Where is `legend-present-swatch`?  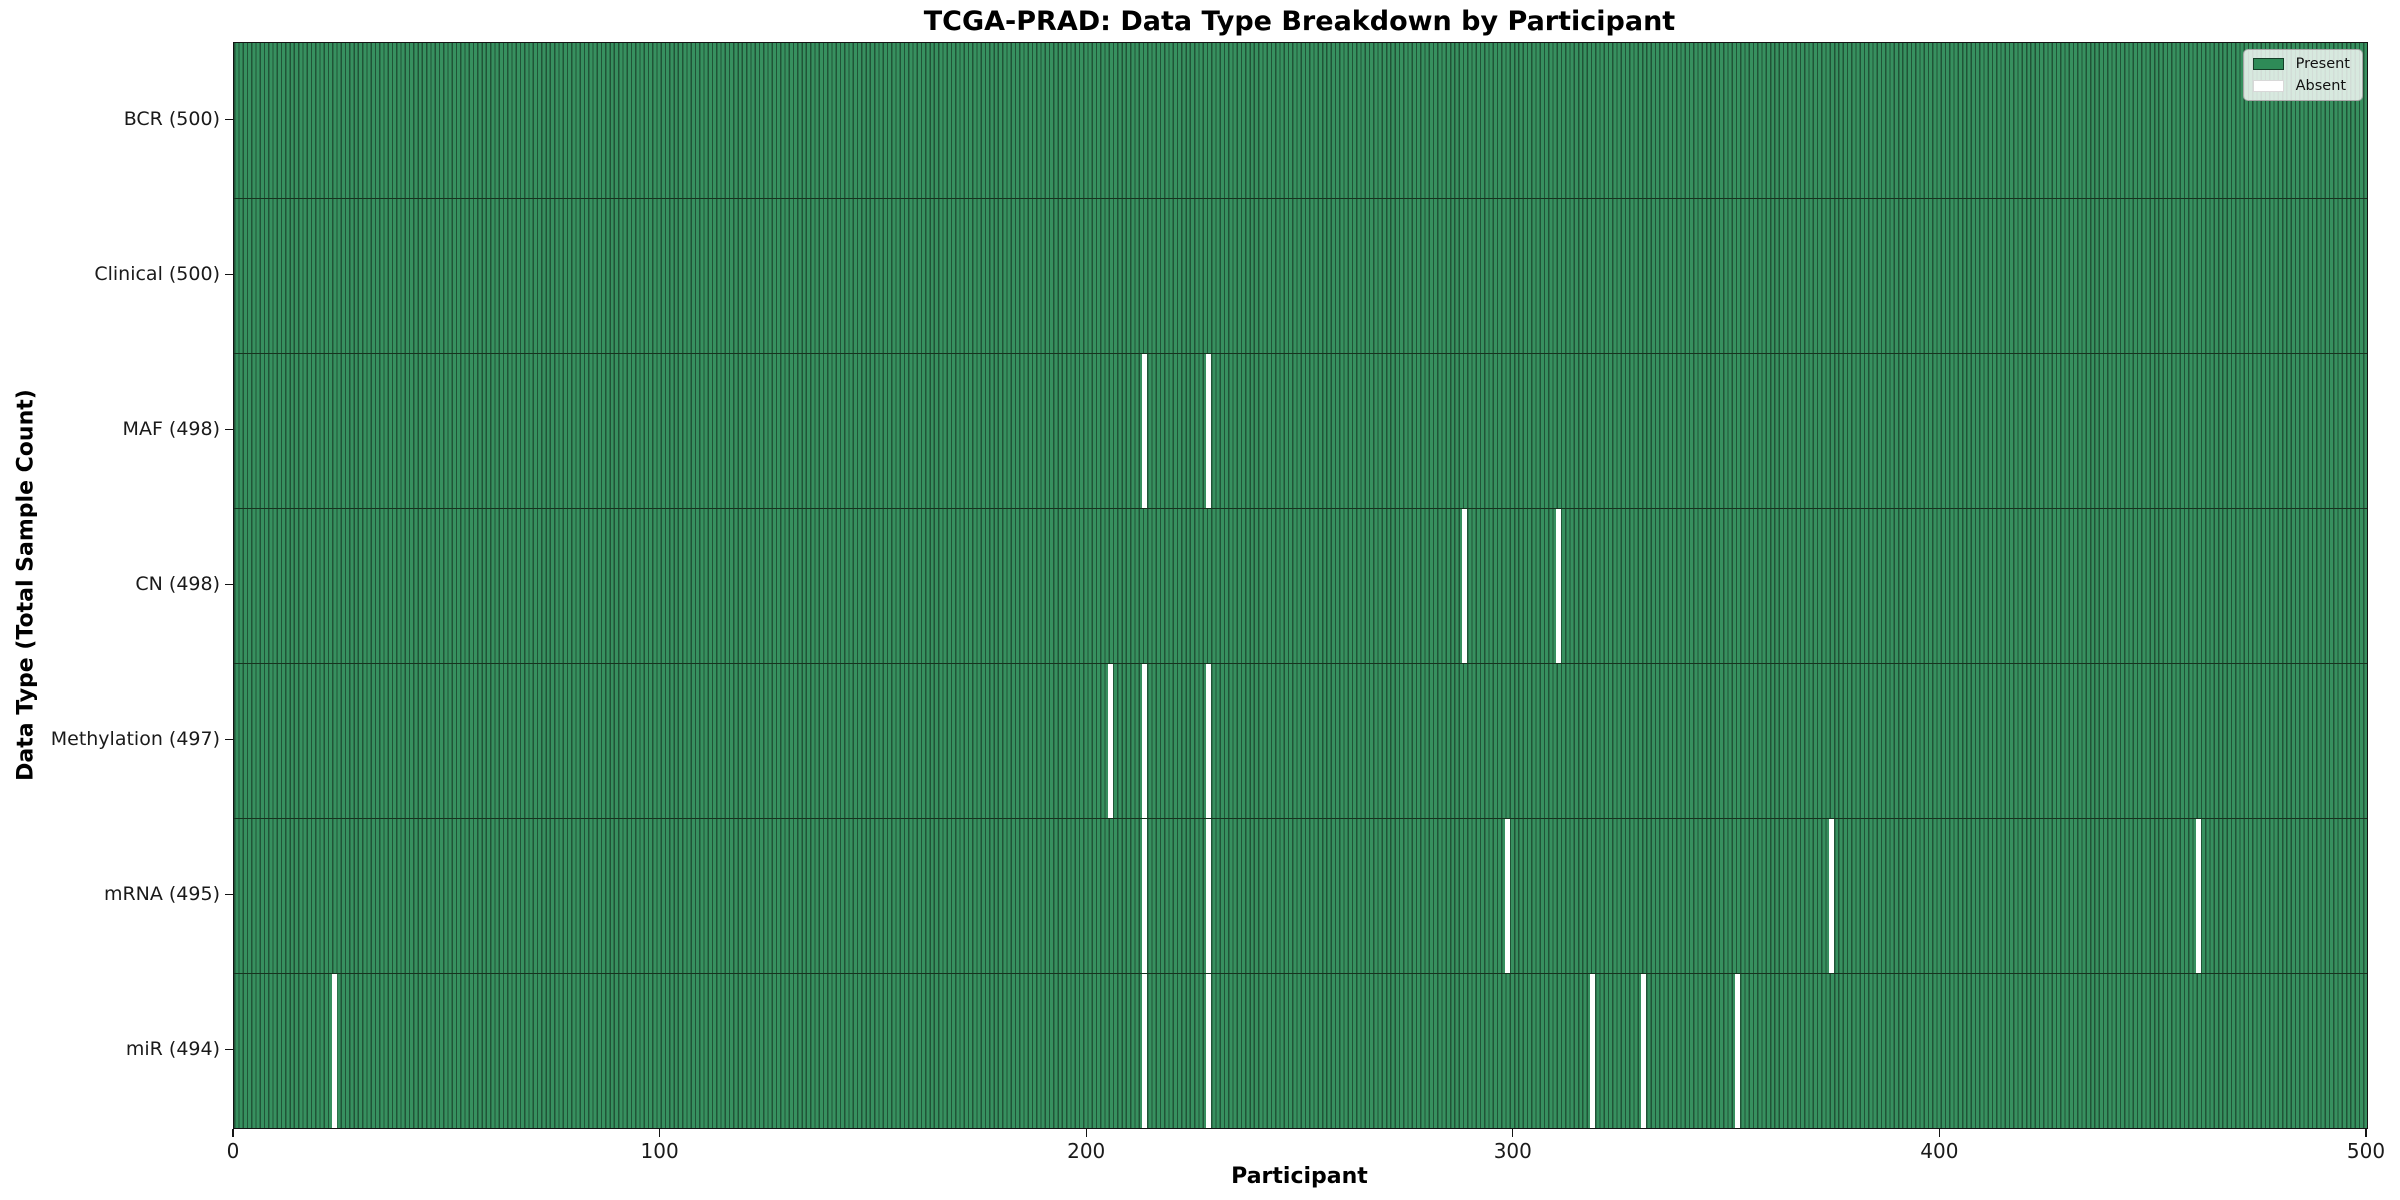
legend-present-swatch is located at coordinates (2268, 64).